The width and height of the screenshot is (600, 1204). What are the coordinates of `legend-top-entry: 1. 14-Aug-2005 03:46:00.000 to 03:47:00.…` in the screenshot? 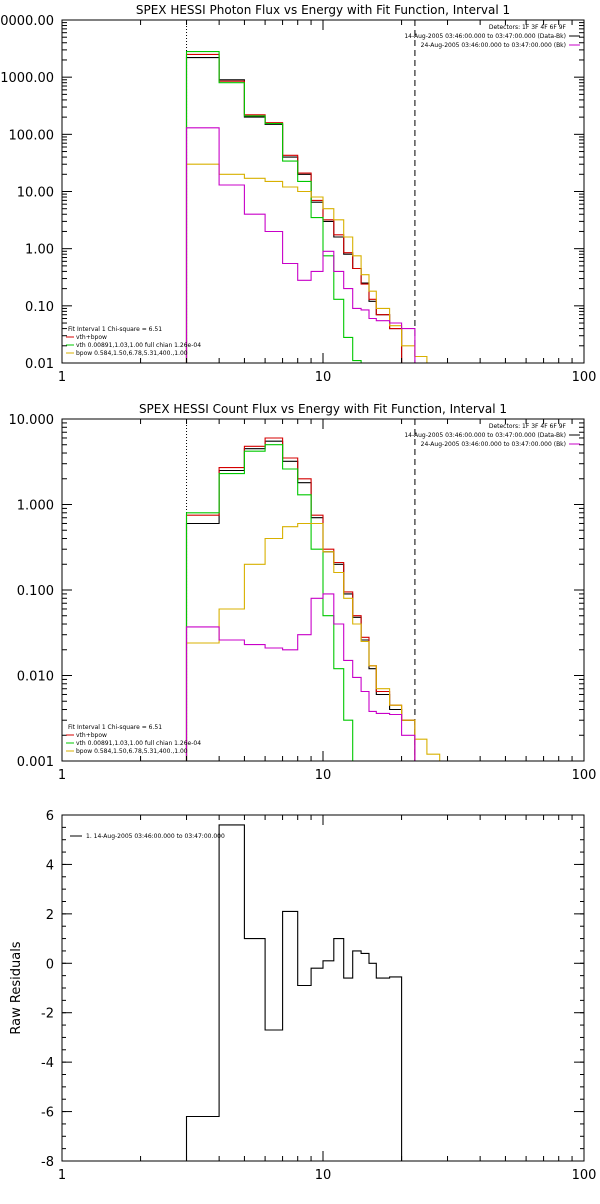 It's located at (155, 836).